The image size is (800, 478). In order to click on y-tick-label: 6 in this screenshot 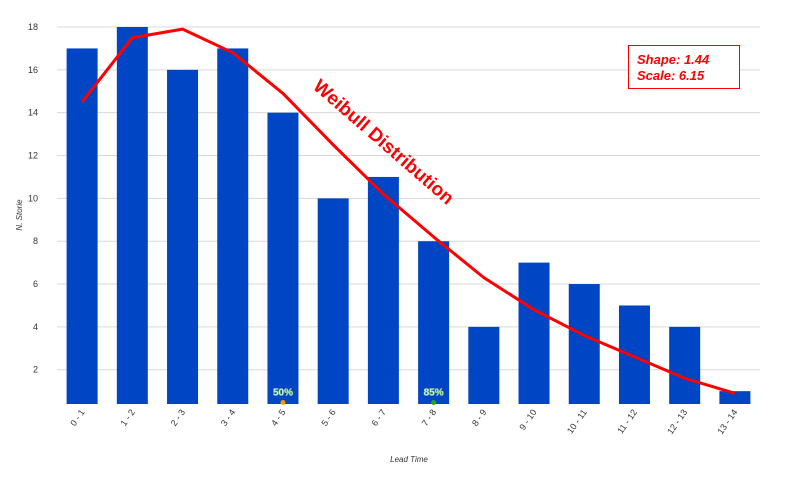, I will do `click(35, 284)`.